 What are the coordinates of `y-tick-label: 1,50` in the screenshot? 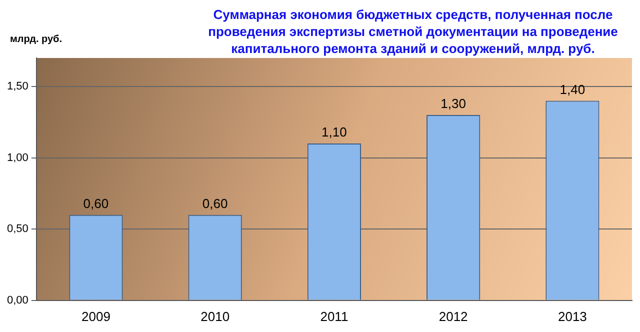 It's located at (17, 86).